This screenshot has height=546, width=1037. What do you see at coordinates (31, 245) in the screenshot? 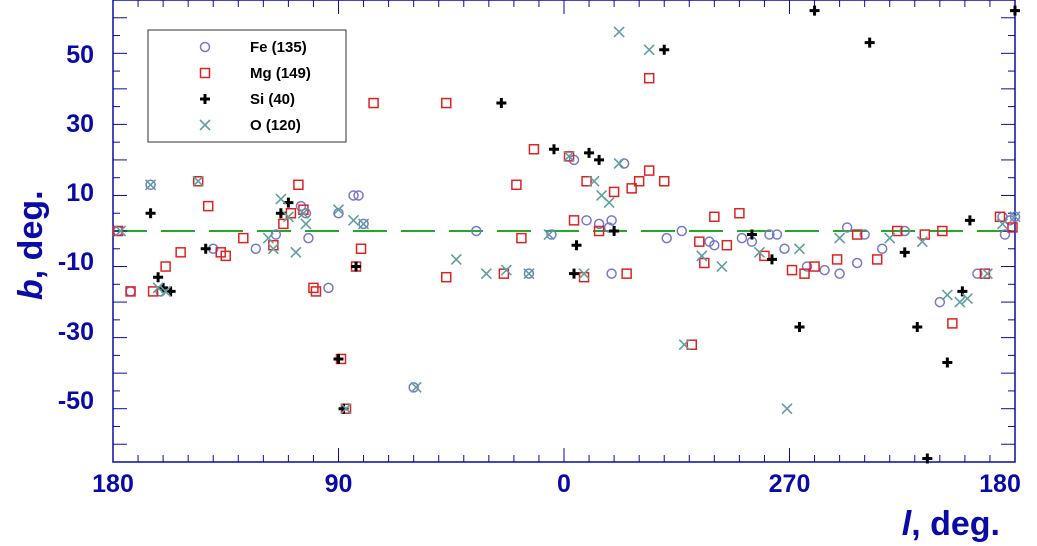
I see `y-axis-title: b, deg.` at bounding box center [31, 245].